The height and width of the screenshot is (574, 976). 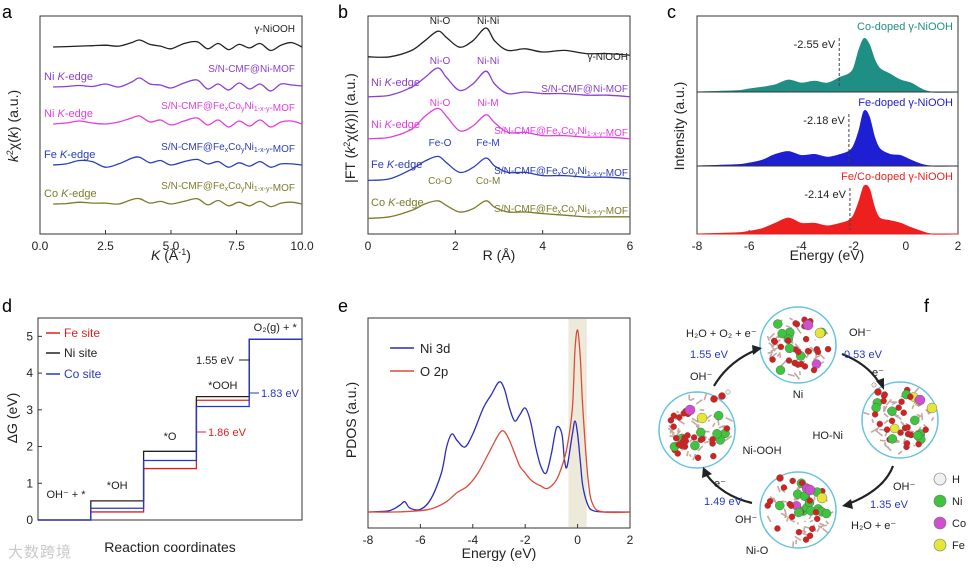 What do you see at coordinates (187, 186) in the screenshot?
I see `panel-a-series-label-part: S/N-CMF@` at bounding box center [187, 186].